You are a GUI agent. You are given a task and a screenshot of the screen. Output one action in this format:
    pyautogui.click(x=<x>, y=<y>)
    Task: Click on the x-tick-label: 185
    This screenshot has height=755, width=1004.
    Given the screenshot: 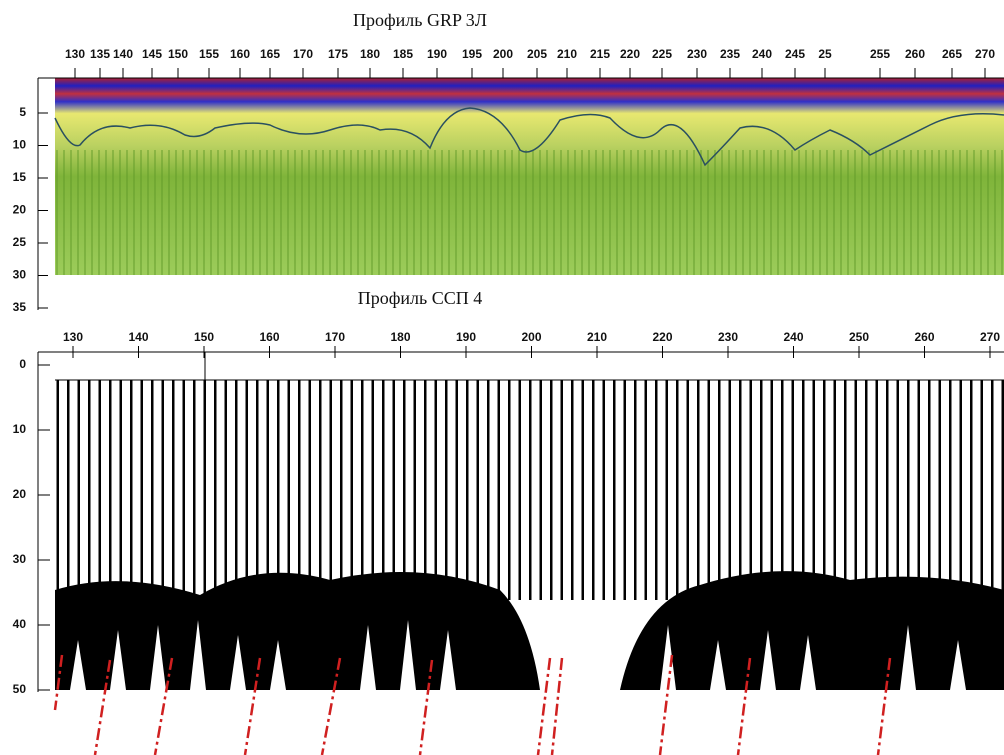 What is the action you would take?
    pyautogui.click(x=403, y=54)
    